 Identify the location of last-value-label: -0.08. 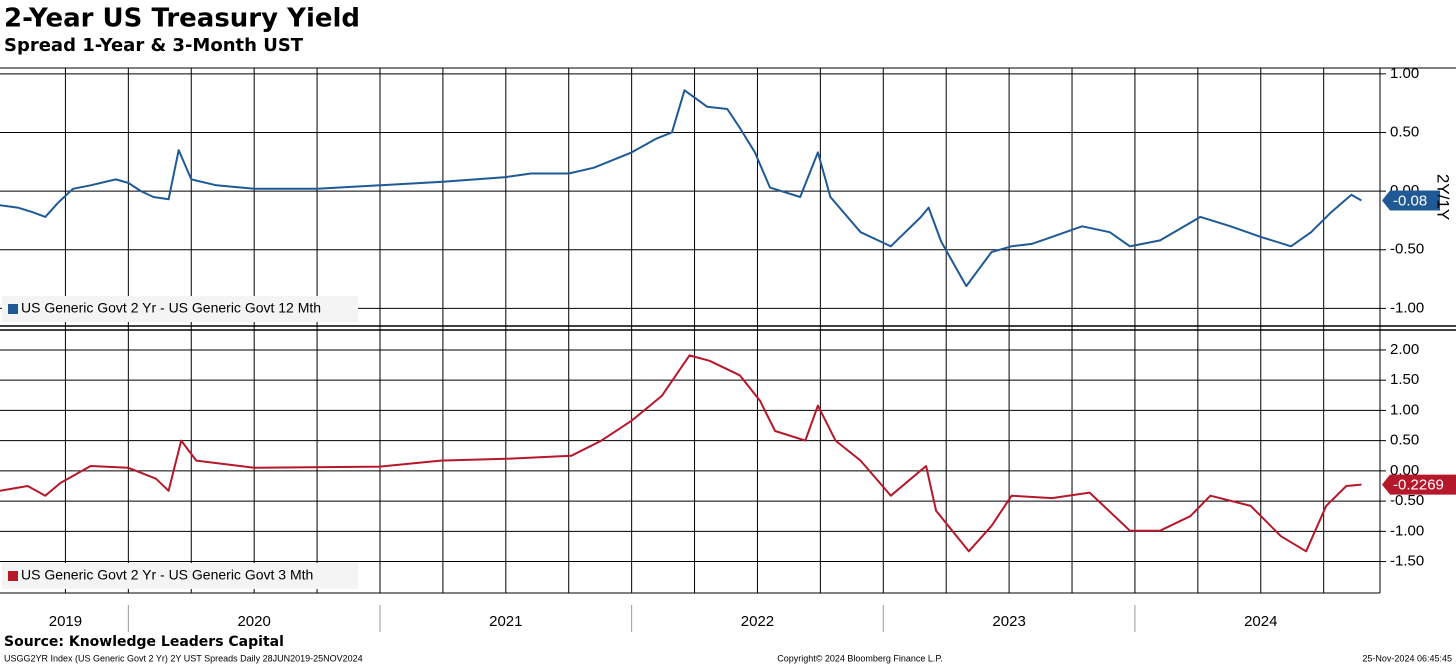
(1410, 200).